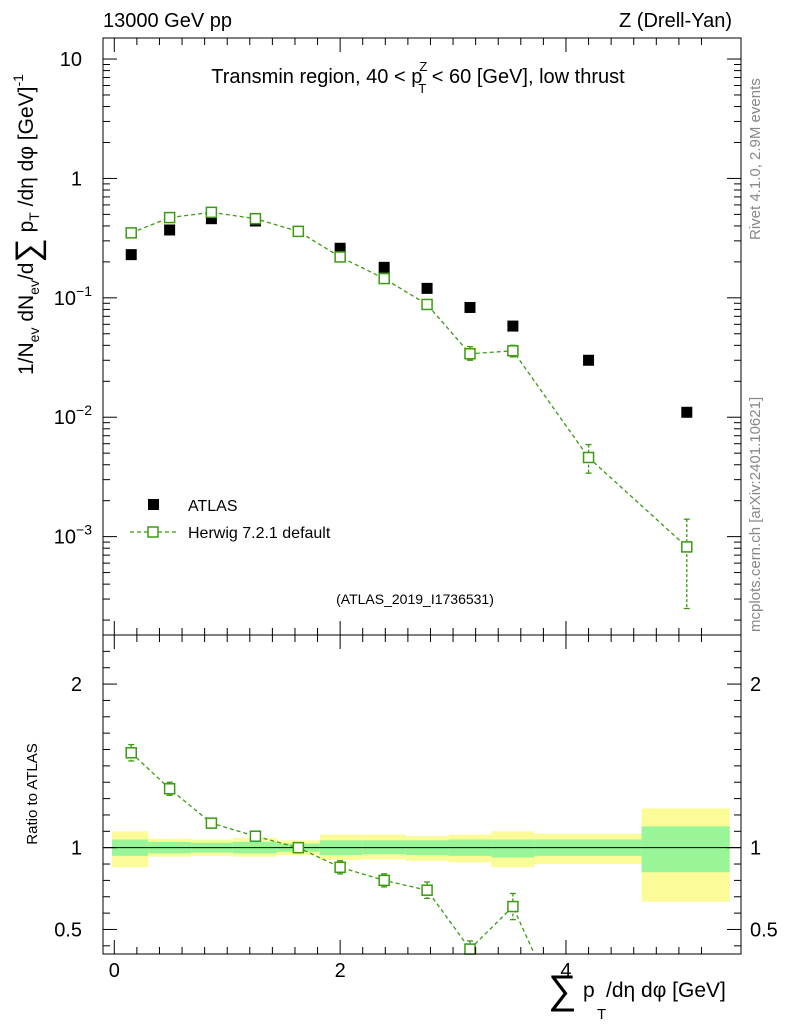 The width and height of the screenshot is (786, 1024). What do you see at coordinates (230, 520) in the screenshot?
I see `legend: ATLAS Herwig 7.2.1 default` at bounding box center [230, 520].